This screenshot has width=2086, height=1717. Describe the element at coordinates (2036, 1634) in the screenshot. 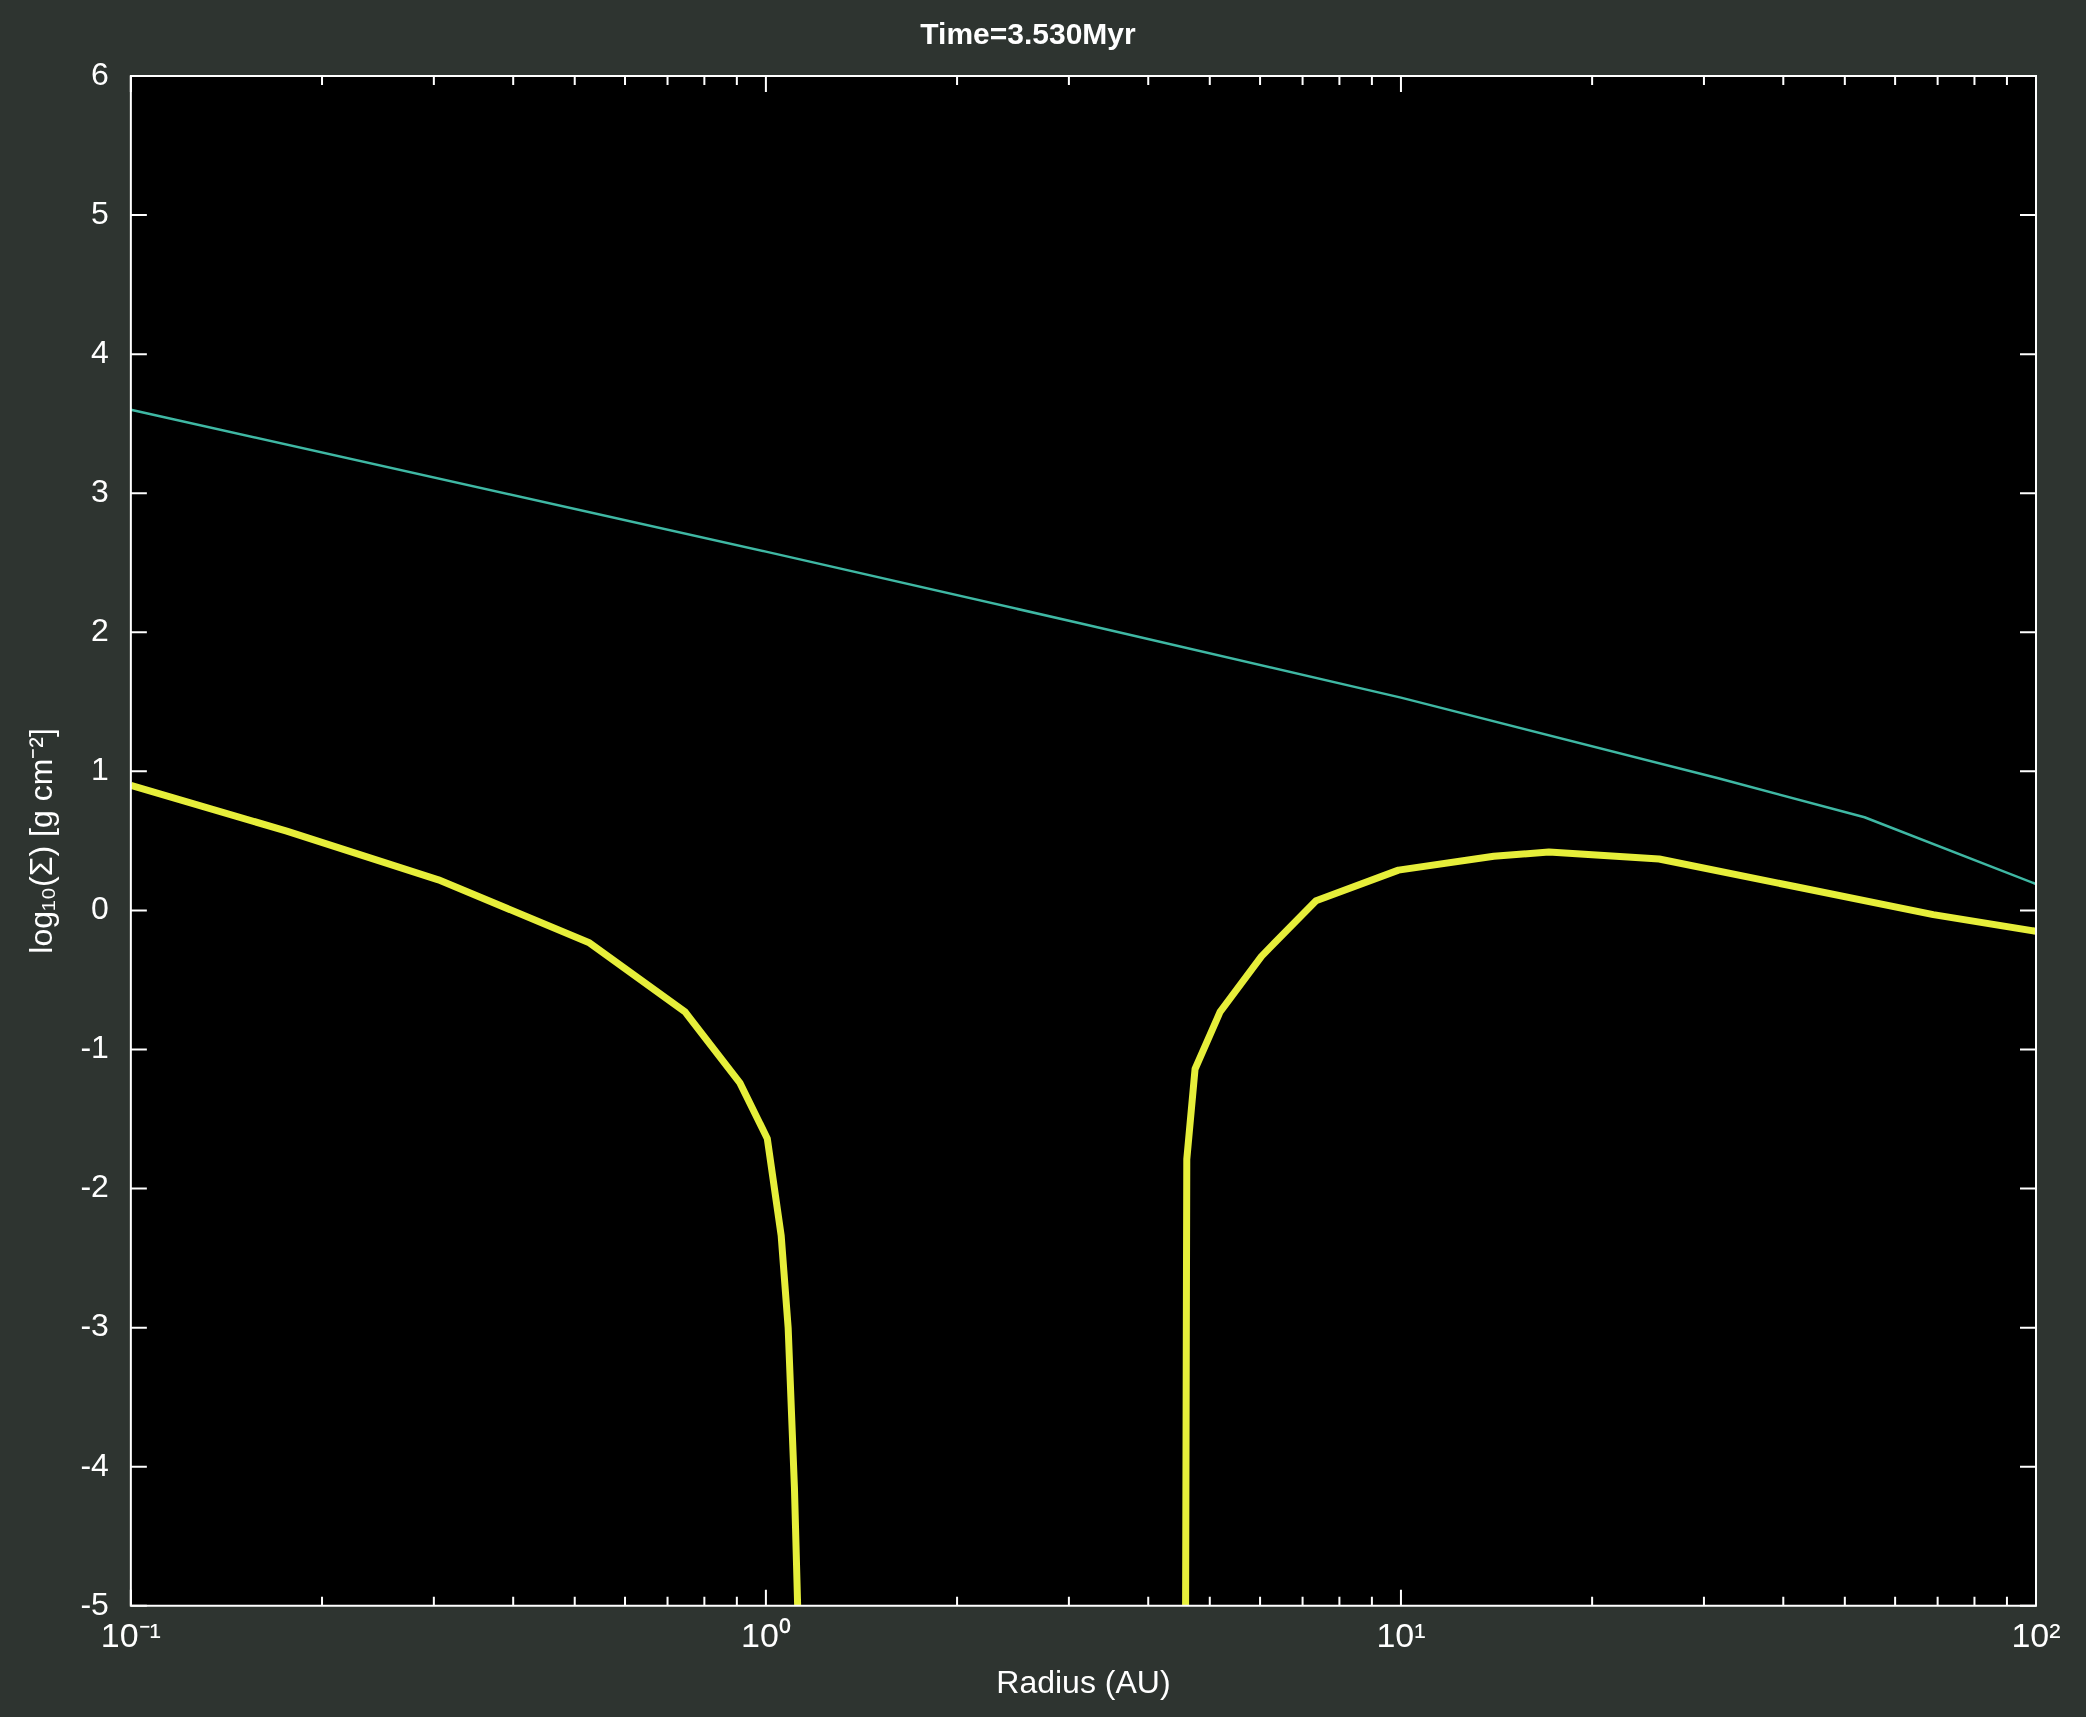

I see `x-tick-label: 10²` at that location.